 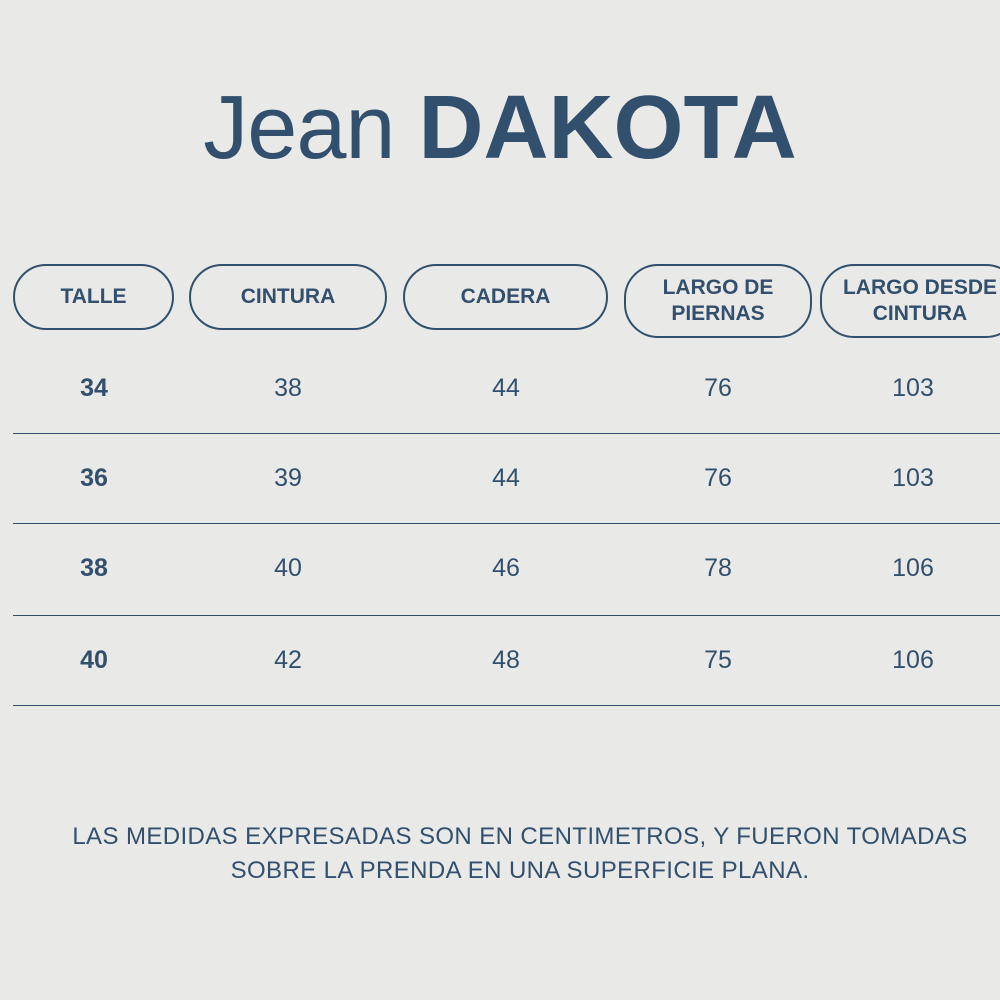 What do you see at coordinates (94, 568) in the screenshot?
I see `table-cell-talle: 38` at bounding box center [94, 568].